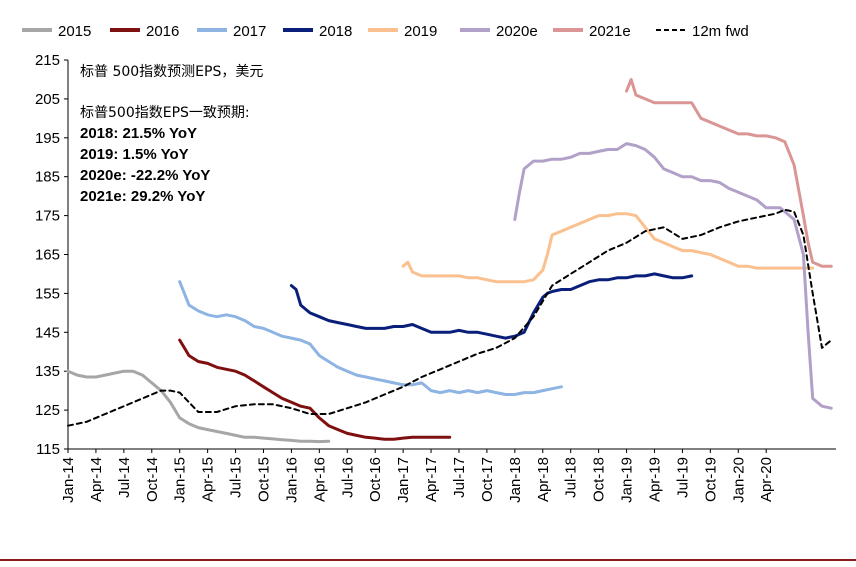 This screenshot has width=856, height=567. I want to click on y-tick-label: 195, so click(47, 138).